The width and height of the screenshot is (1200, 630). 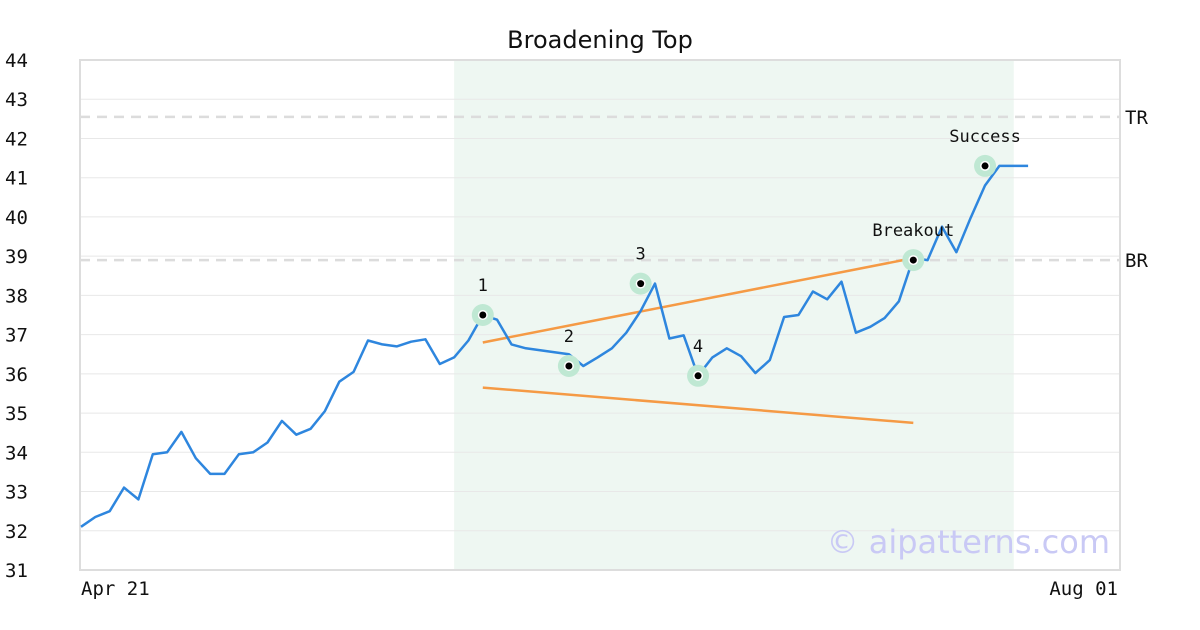 What do you see at coordinates (115, 589) in the screenshot?
I see `x-tick-label: Apr 21` at bounding box center [115, 589].